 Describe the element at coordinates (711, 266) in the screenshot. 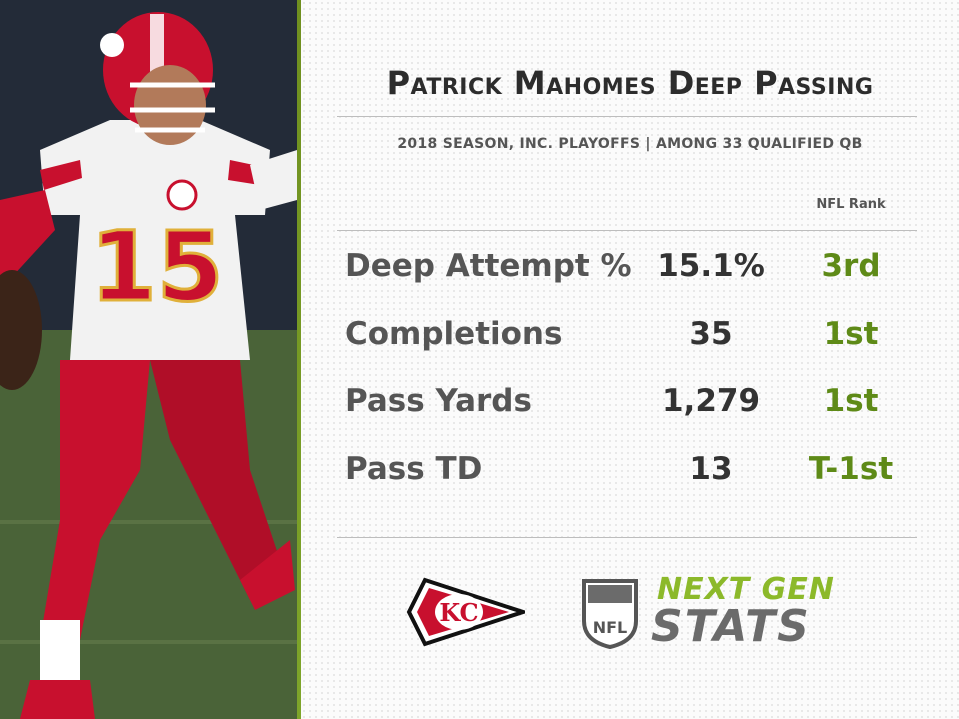

I see `stat-value: 15.1%` at that location.